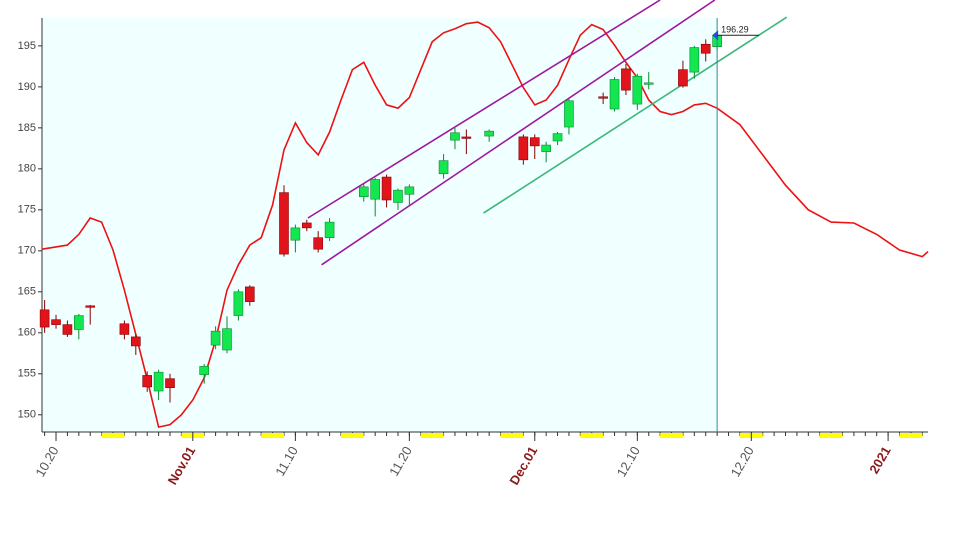 This screenshot has width=953, height=541. Describe the element at coordinates (715, 35) in the screenshot. I see `last-price-marker` at that location.